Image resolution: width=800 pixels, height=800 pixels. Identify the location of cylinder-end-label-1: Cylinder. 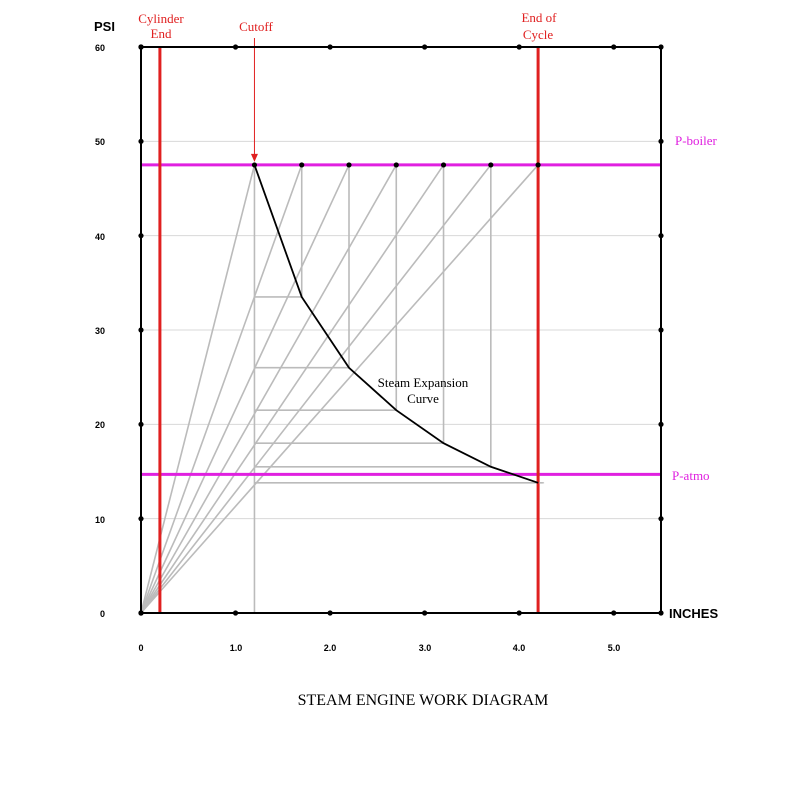
(161, 18).